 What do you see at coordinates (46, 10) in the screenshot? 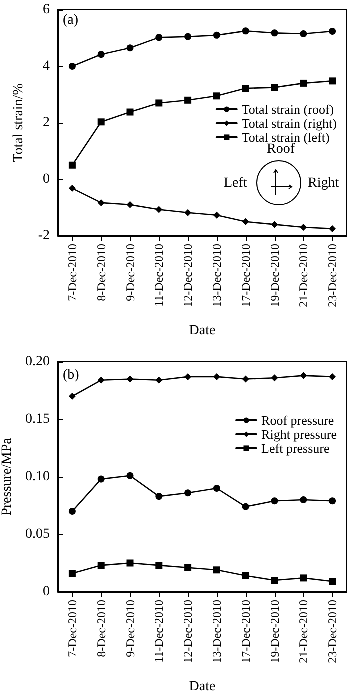
I see `y-tick-label: 6` at bounding box center [46, 10].